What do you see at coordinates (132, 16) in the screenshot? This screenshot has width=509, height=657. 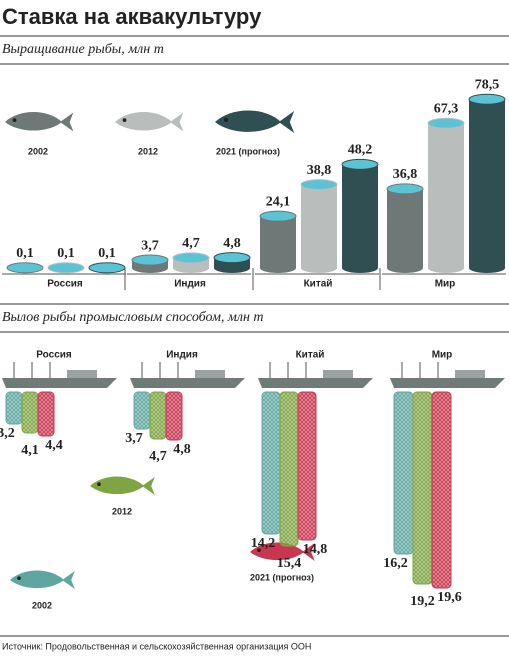 I see `title: Ставка на аквакультуру` at bounding box center [132, 16].